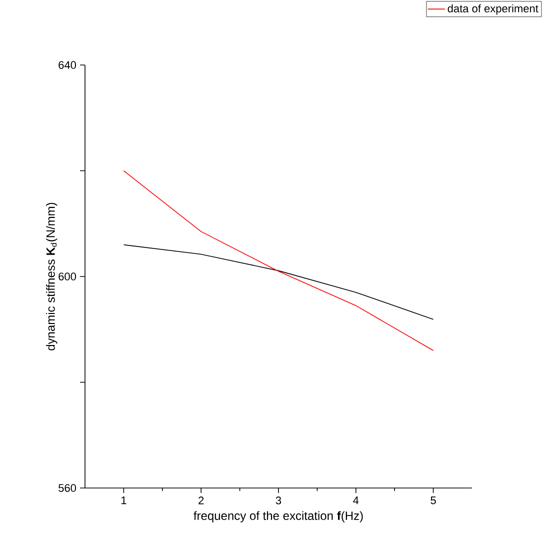  I want to click on line-series, so click(278, 282).